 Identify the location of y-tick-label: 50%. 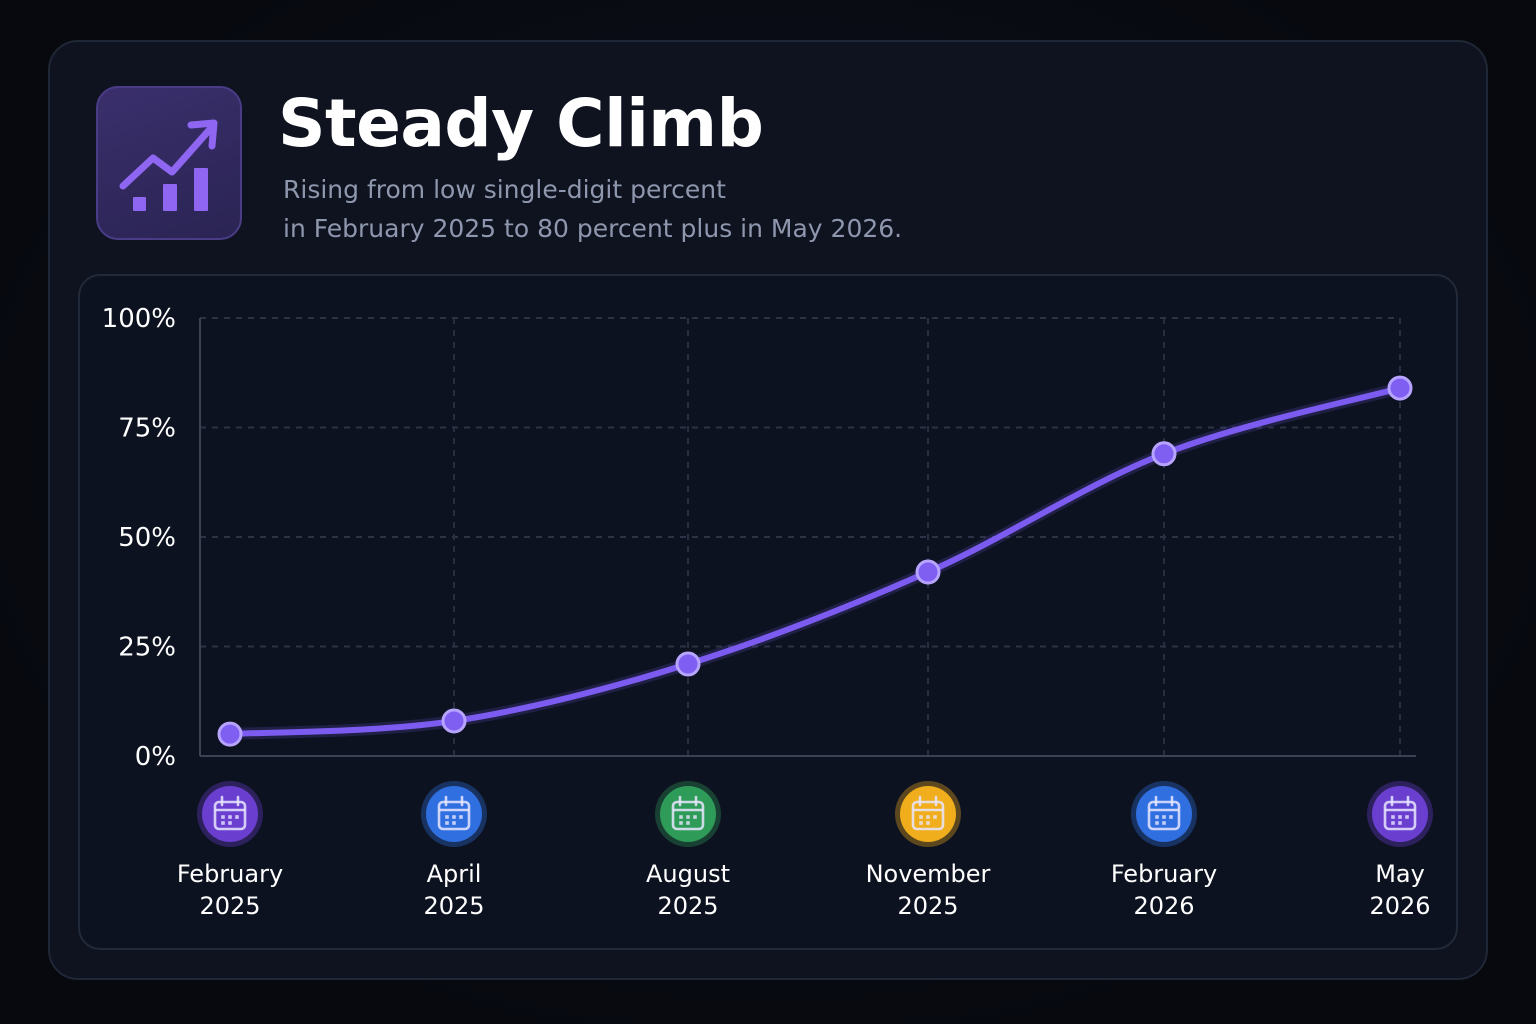
(147, 538).